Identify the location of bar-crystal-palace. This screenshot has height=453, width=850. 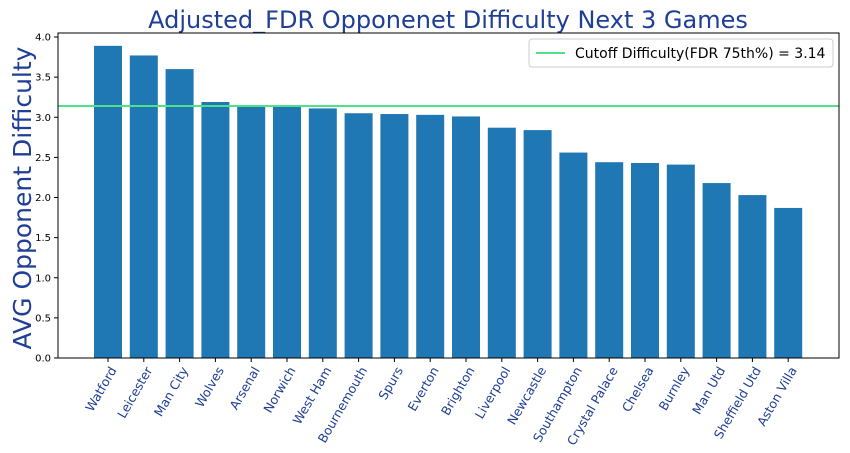
(609, 260).